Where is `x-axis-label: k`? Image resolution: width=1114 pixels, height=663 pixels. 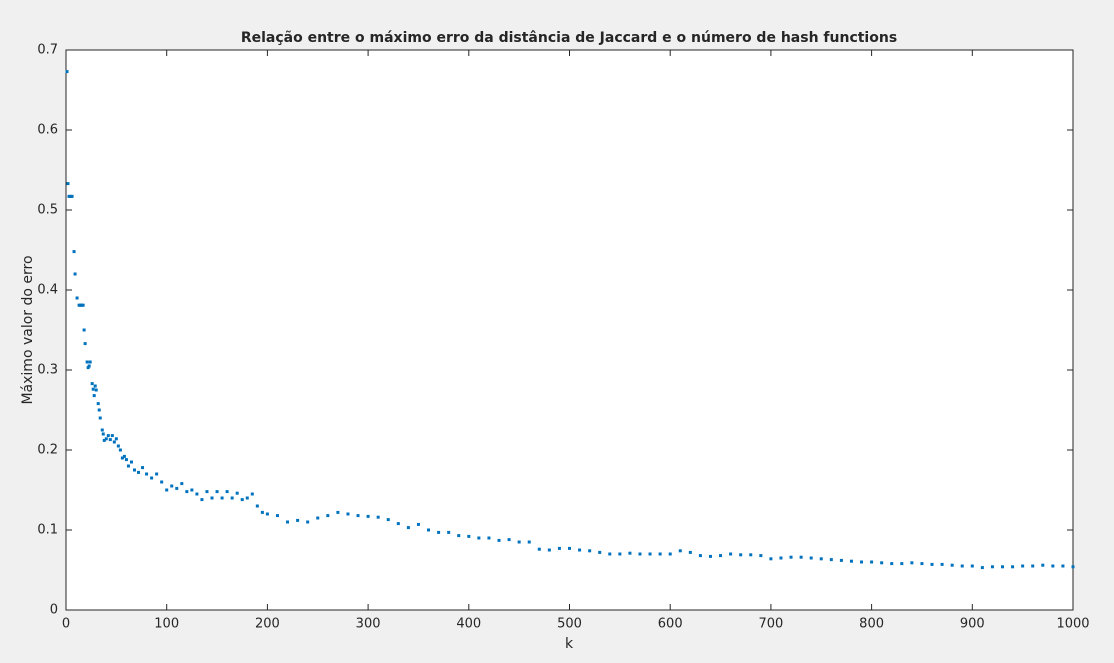 x-axis-label: k is located at coordinates (569, 644).